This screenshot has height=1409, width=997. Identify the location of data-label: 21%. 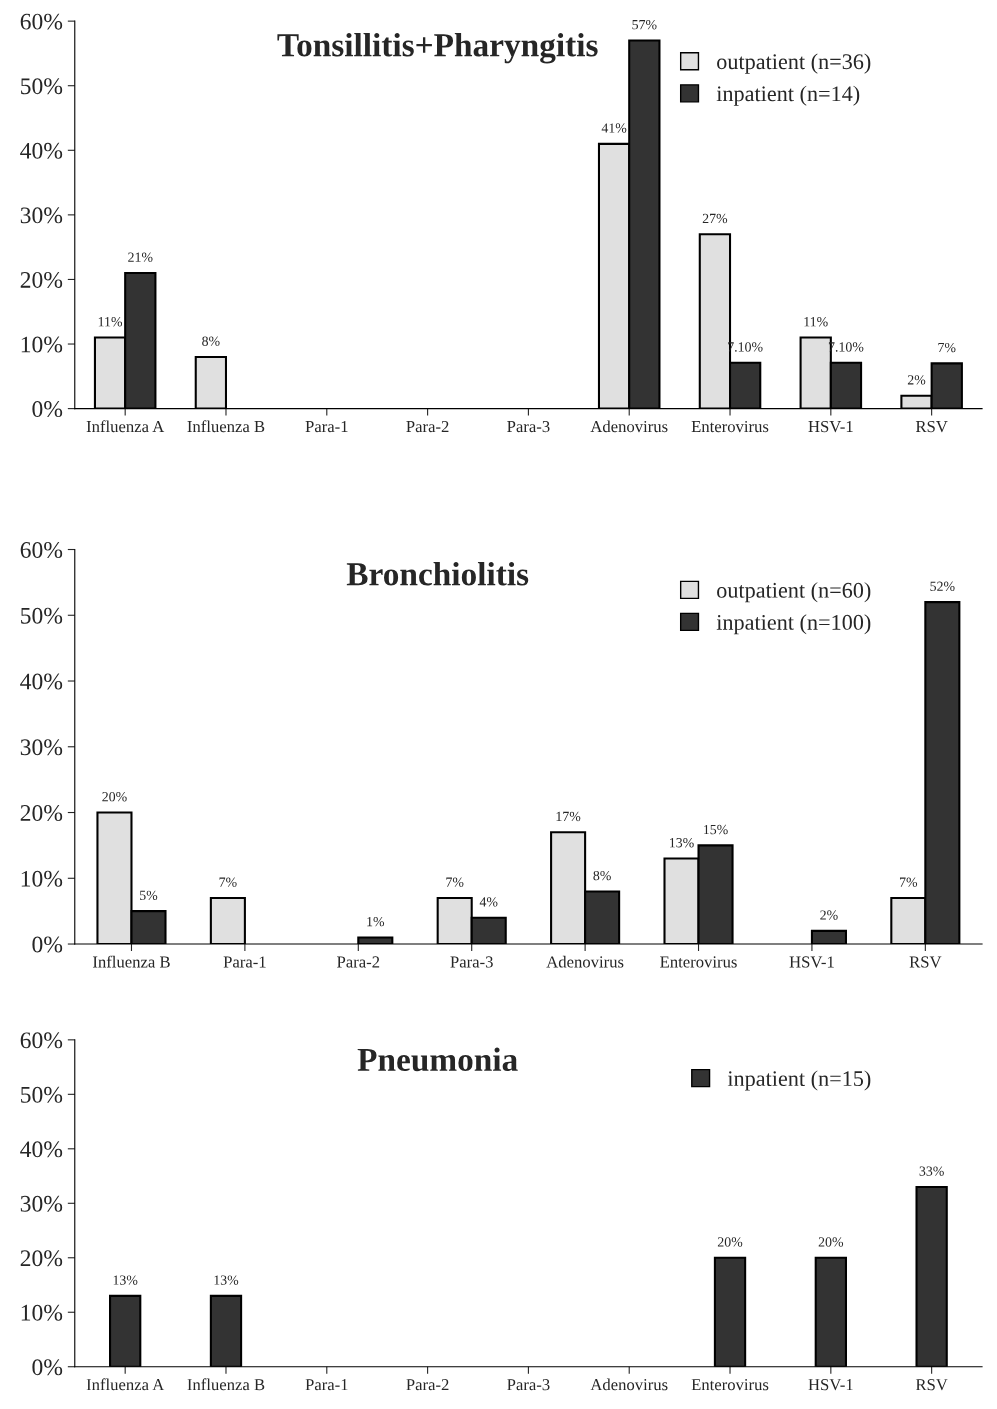
(140, 257).